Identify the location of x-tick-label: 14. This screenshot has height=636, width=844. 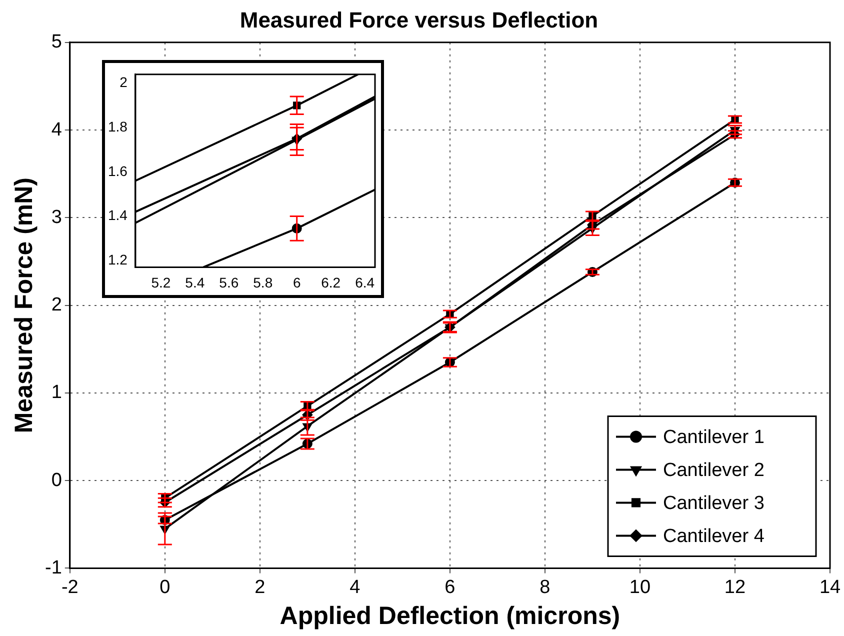
(830, 587).